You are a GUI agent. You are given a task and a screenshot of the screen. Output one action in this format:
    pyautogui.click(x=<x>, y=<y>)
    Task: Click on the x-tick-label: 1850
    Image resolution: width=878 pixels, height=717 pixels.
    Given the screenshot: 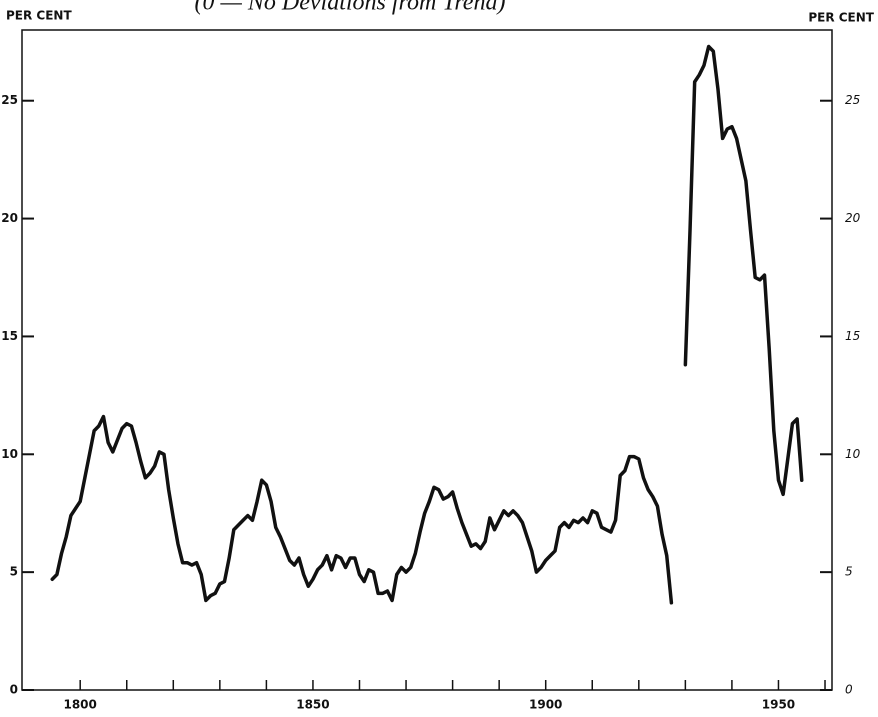 What is the action you would take?
    pyautogui.click(x=312, y=705)
    